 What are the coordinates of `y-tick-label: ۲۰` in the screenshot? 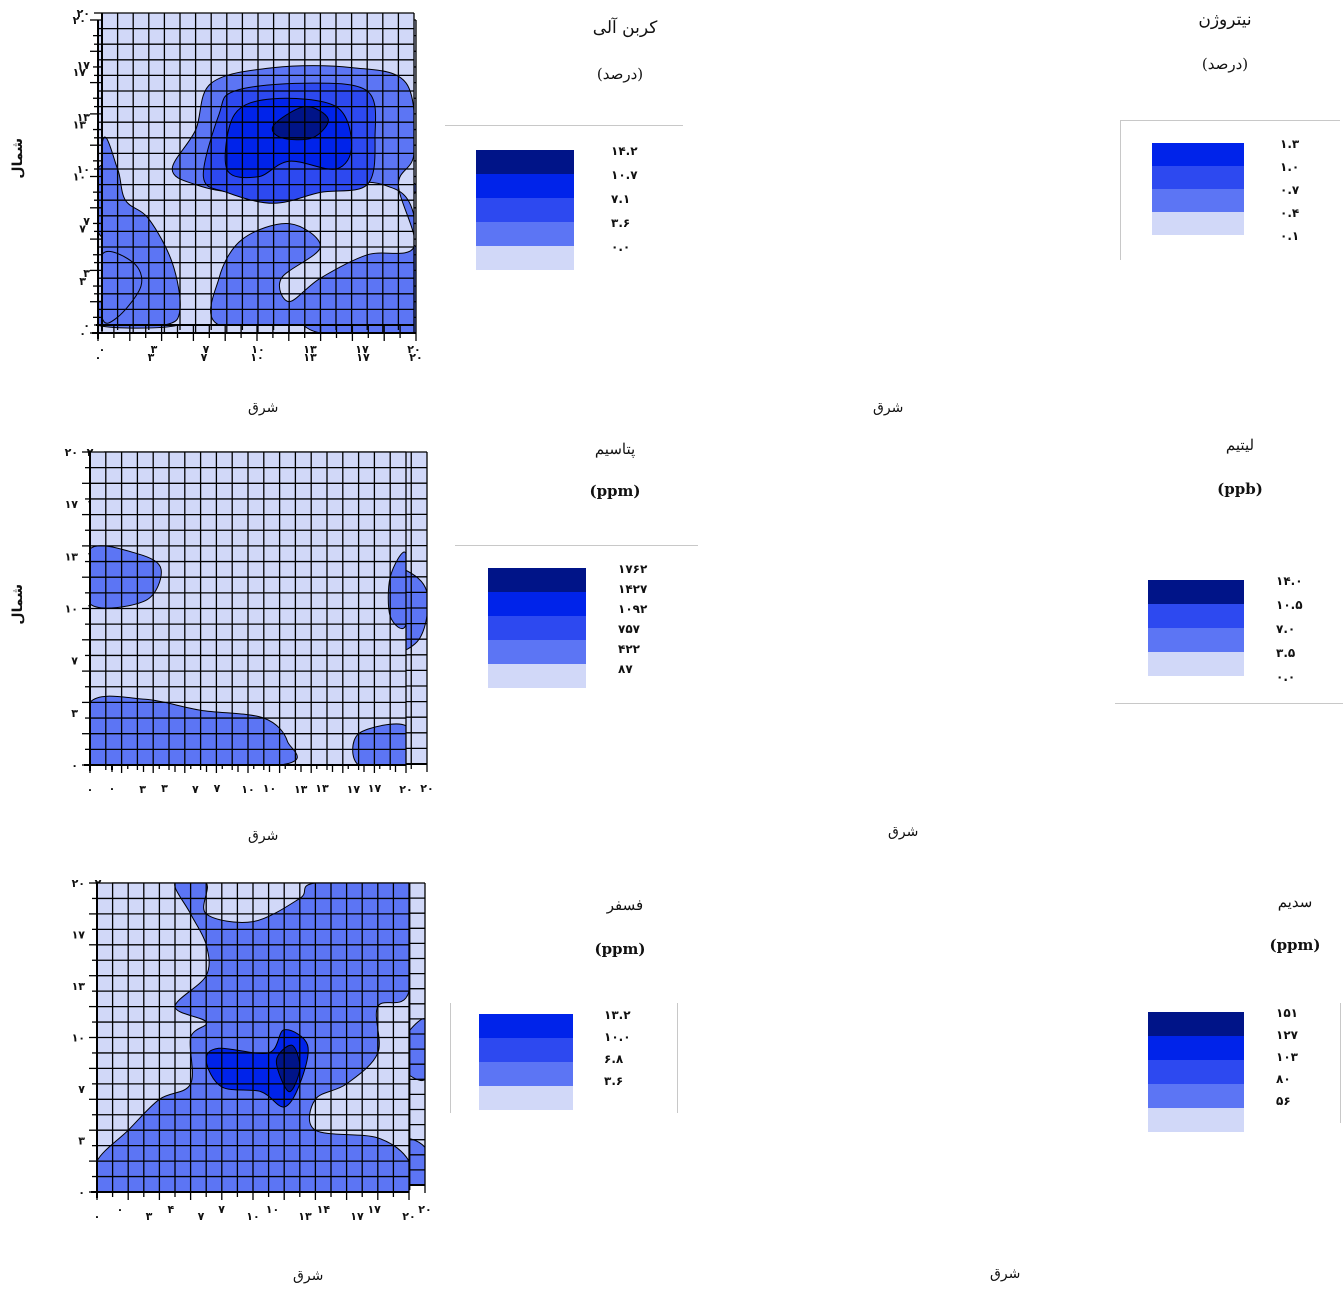 It's located at (71, 452).